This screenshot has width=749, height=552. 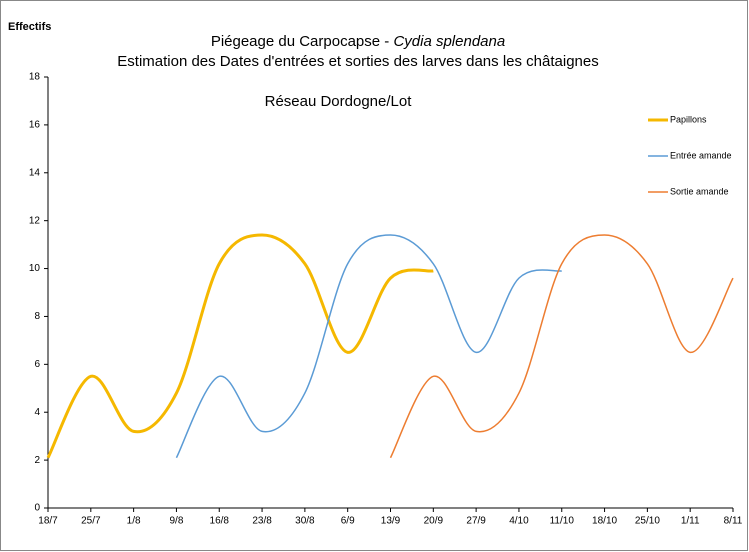 What do you see at coordinates (699, 191) in the screenshot?
I see `legend-label: Sortie amande` at bounding box center [699, 191].